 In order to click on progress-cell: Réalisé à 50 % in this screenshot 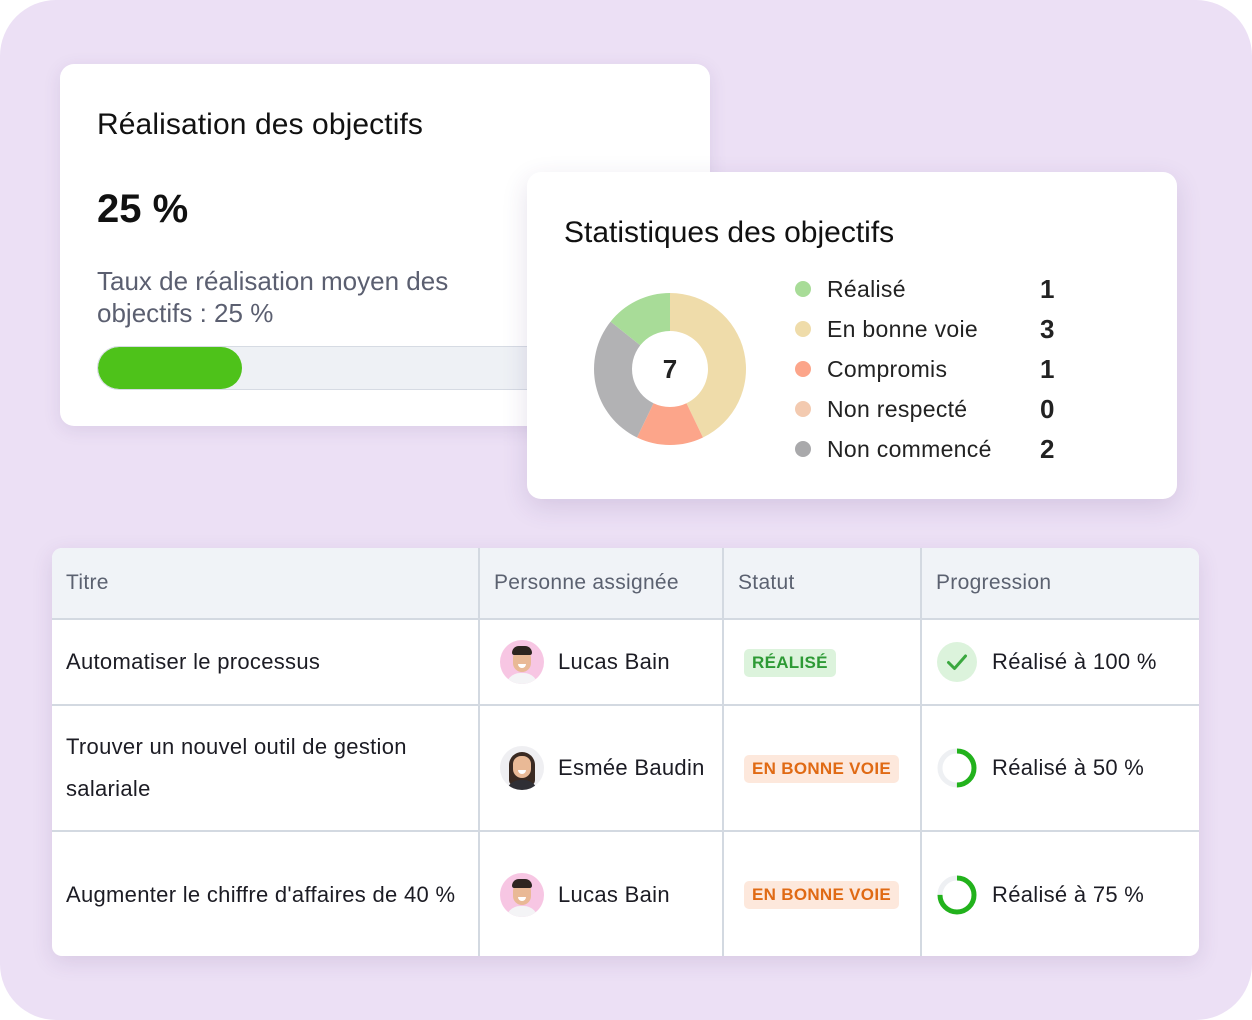, I will do `click(1060, 768)`.